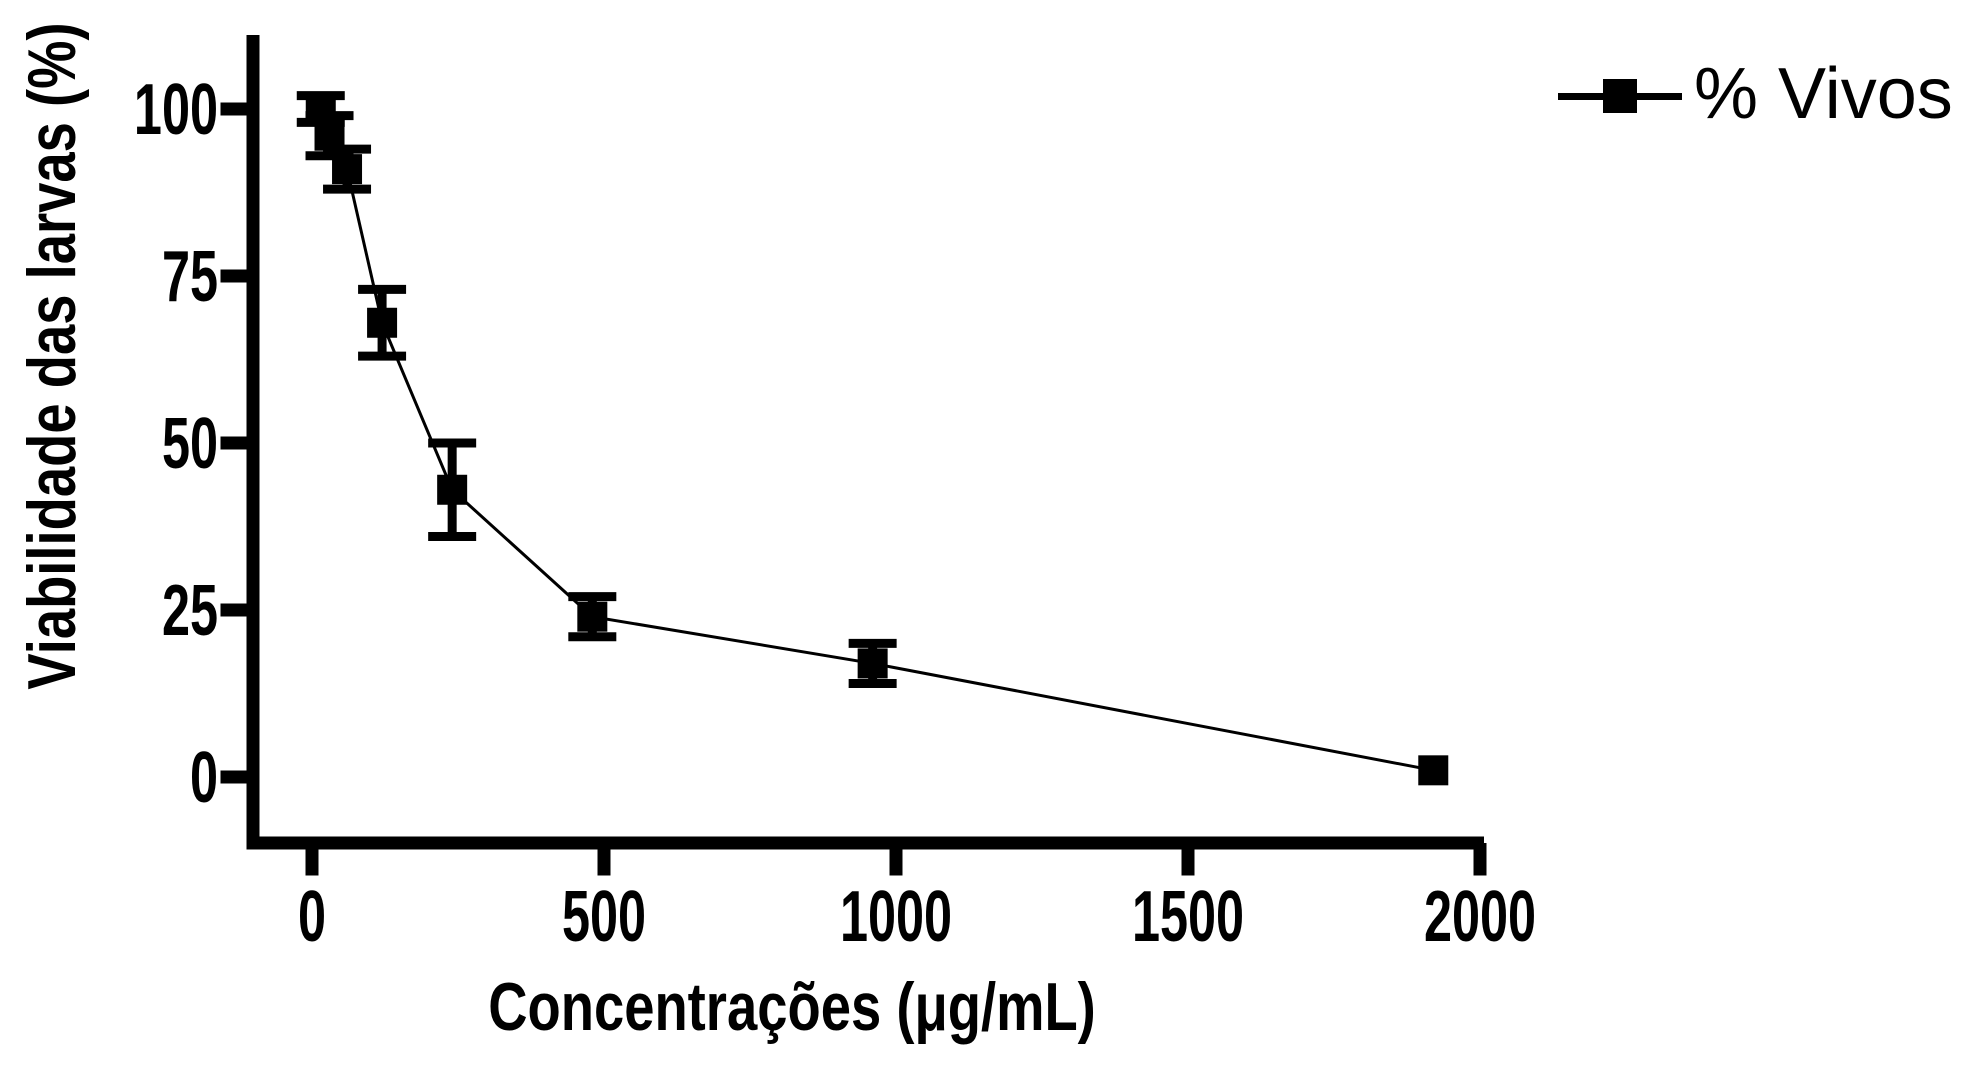 This screenshot has height=1066, width=1970. I want to click on x-tick-label: 500, so click(604, 917).